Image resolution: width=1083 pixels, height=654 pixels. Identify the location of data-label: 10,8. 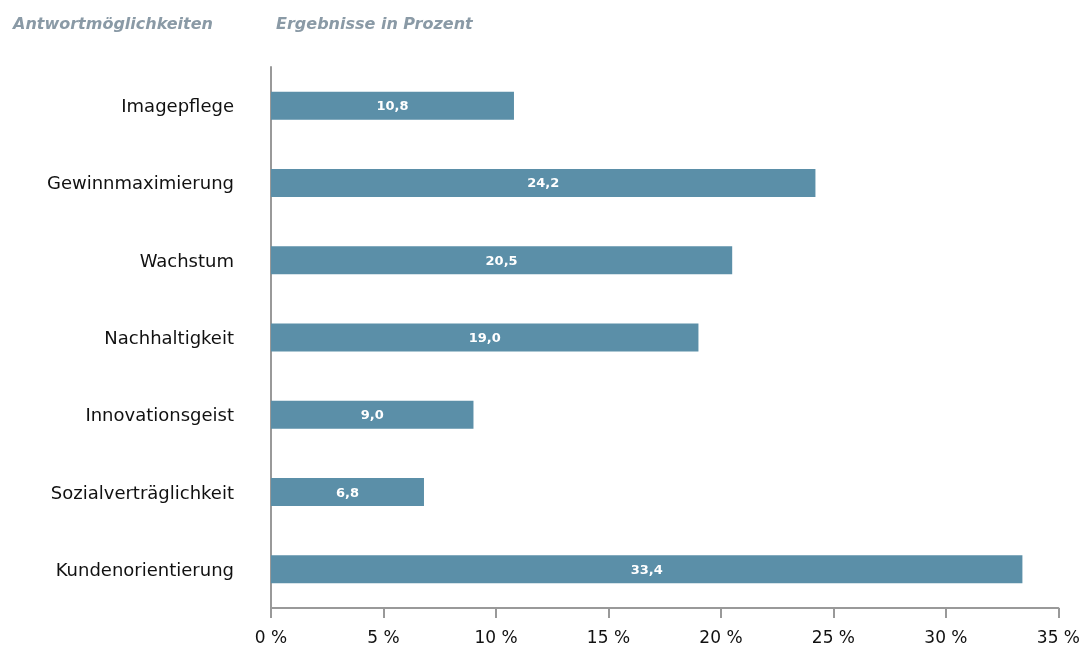
(392, 106).